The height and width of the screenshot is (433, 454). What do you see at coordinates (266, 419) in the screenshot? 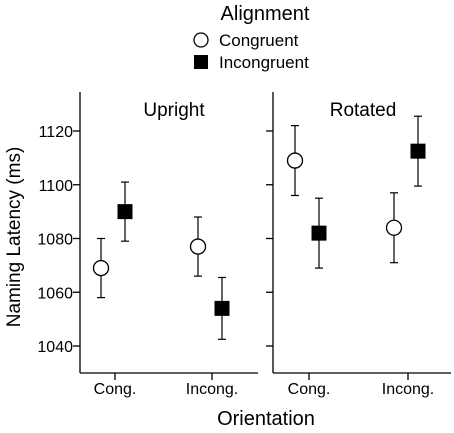
I see `x-axis-label: Orientation` at bounding box center [266, 419].